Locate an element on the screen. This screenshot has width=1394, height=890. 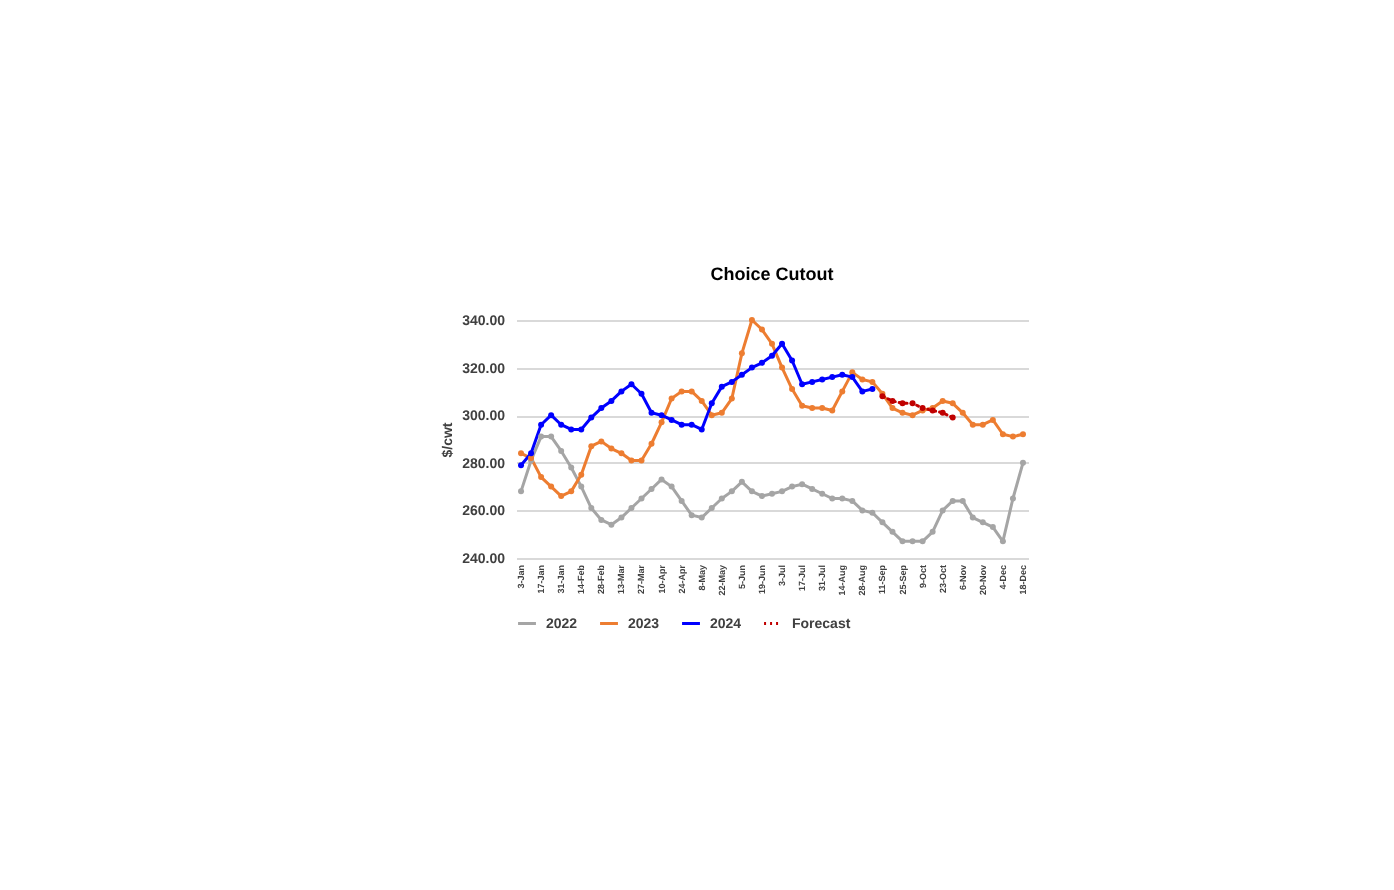
chart-title: Choice Cutout is located at coordinates (772, 274).